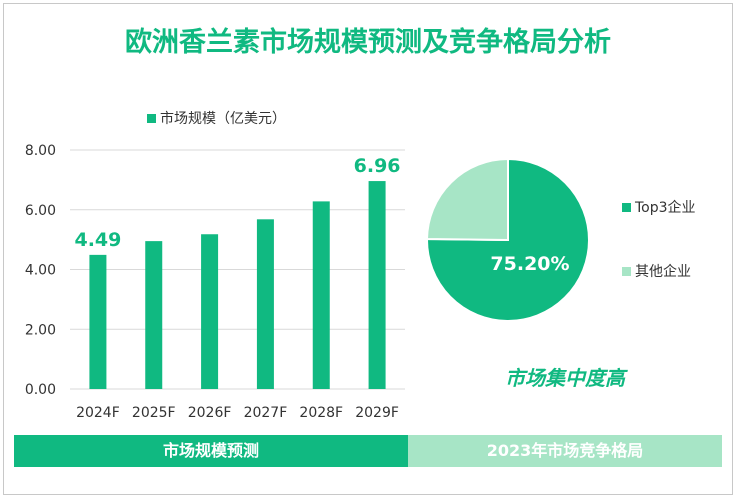  Describe the element at coordinates (40, 211) in the screenshot. I see `y-tick-label: 6.00` at that location.